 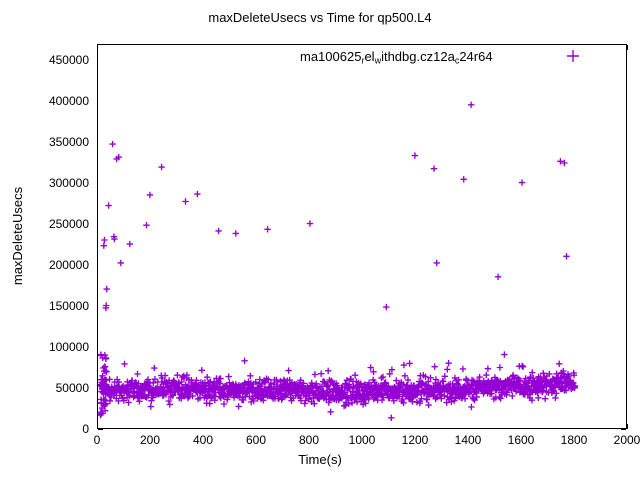 I want to click on x-tick-label: 2000, so click(x=626, y=440).